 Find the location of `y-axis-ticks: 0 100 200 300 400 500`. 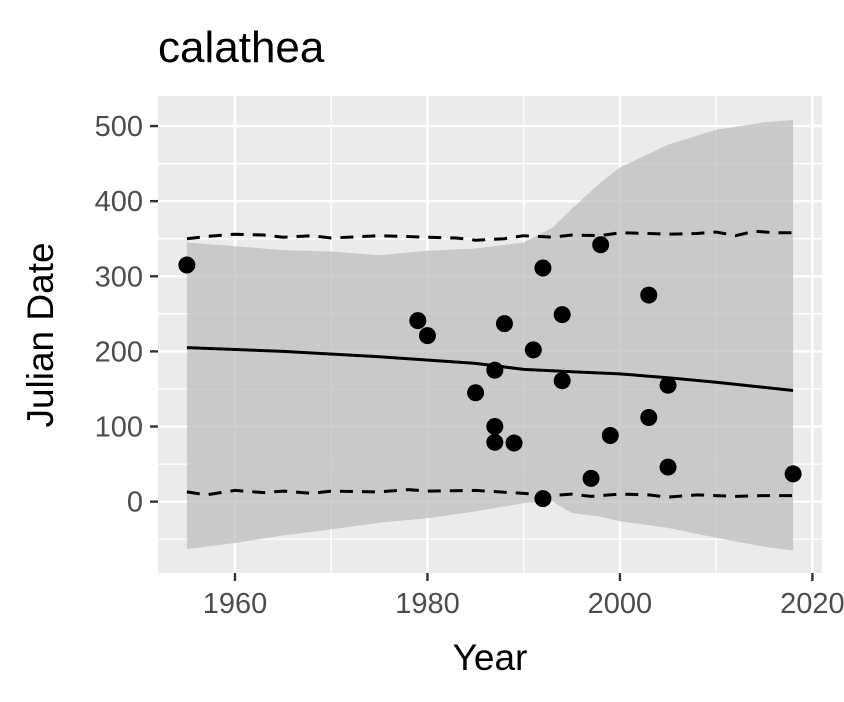

y-axis-ticks: 0 100 200 300 400 500 is located at coordinates (126, 315).